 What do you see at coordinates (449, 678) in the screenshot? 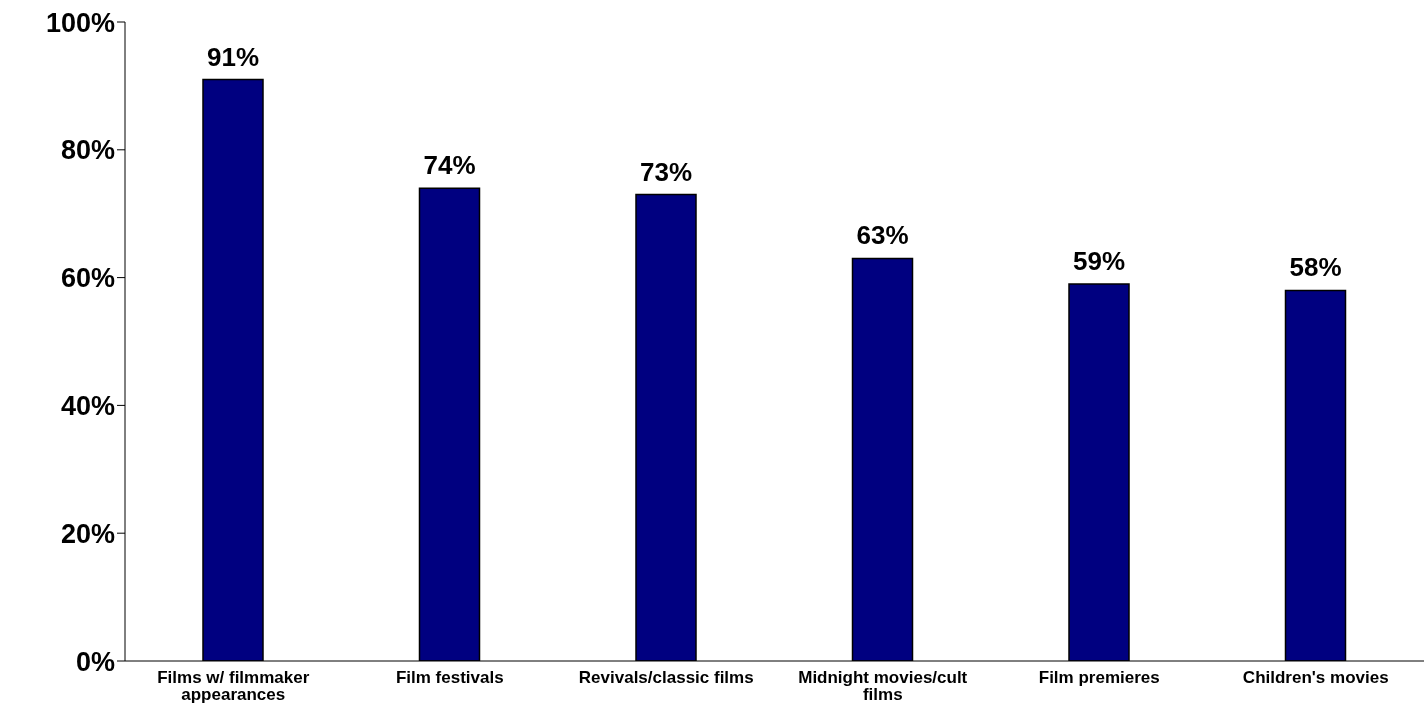
I see `x-tick-label: Film festivals` at bounding box center [449, 678].